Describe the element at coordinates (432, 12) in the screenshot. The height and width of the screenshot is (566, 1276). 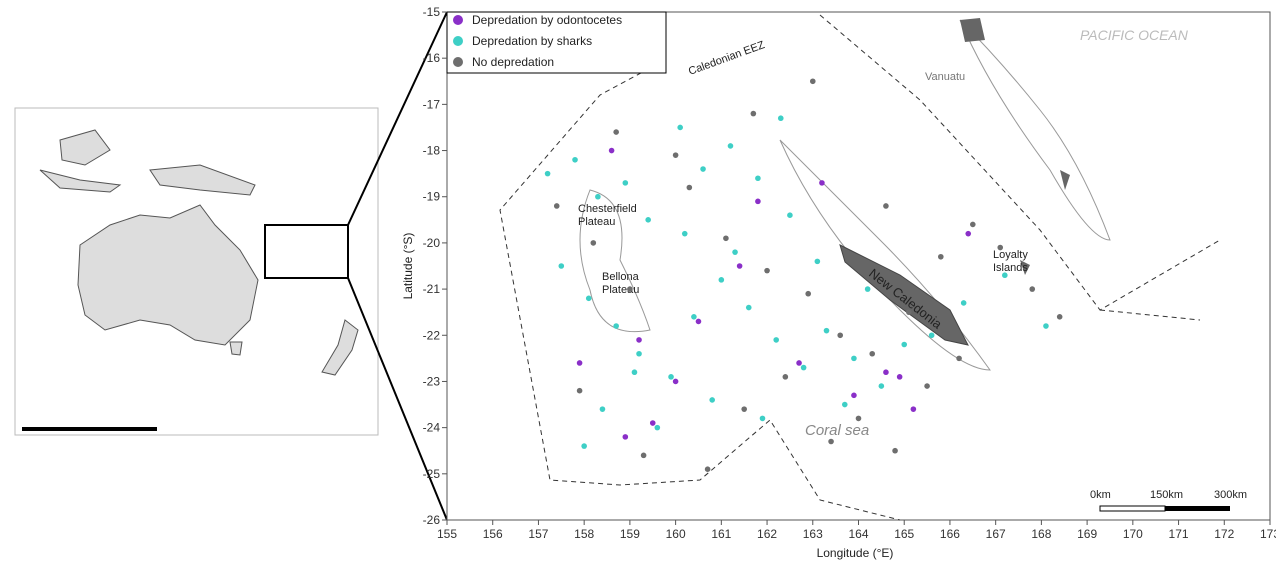
I see `y-tick-label: -15` at that location.